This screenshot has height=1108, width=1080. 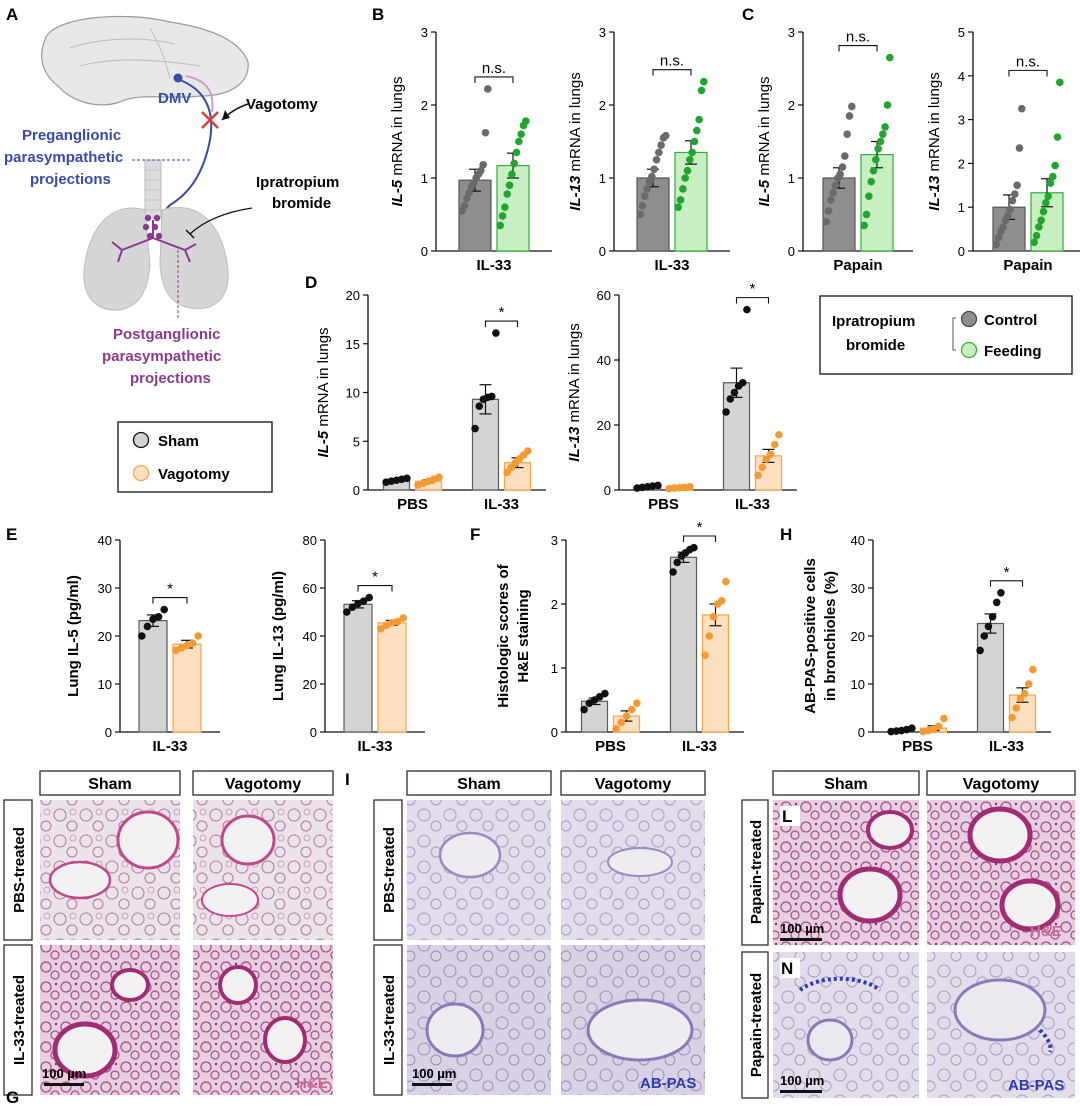 I want to click on g-scale-bar: 100 µm, so click(x=64, y=1073).